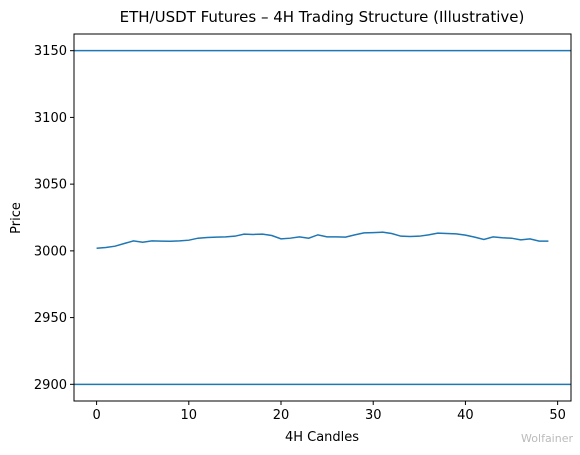  I want to click on watermark: Wolfainer, so click(547, 438).